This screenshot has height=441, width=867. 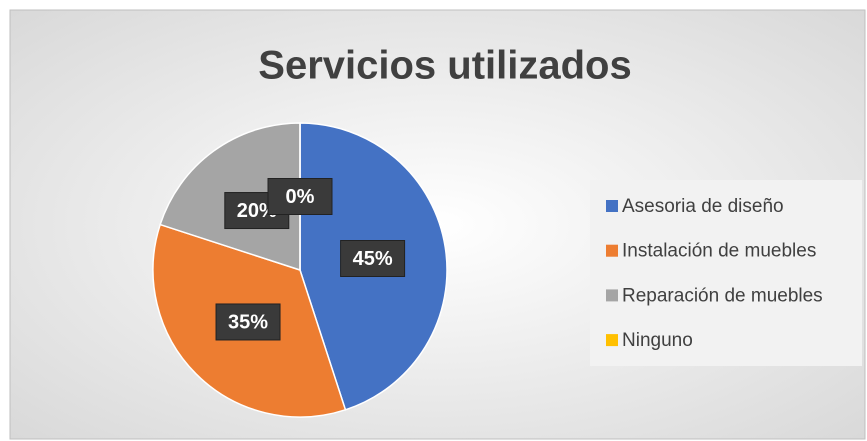 I want to click on legend-label: Asesoria de diseño, so click(x=703, y=206).